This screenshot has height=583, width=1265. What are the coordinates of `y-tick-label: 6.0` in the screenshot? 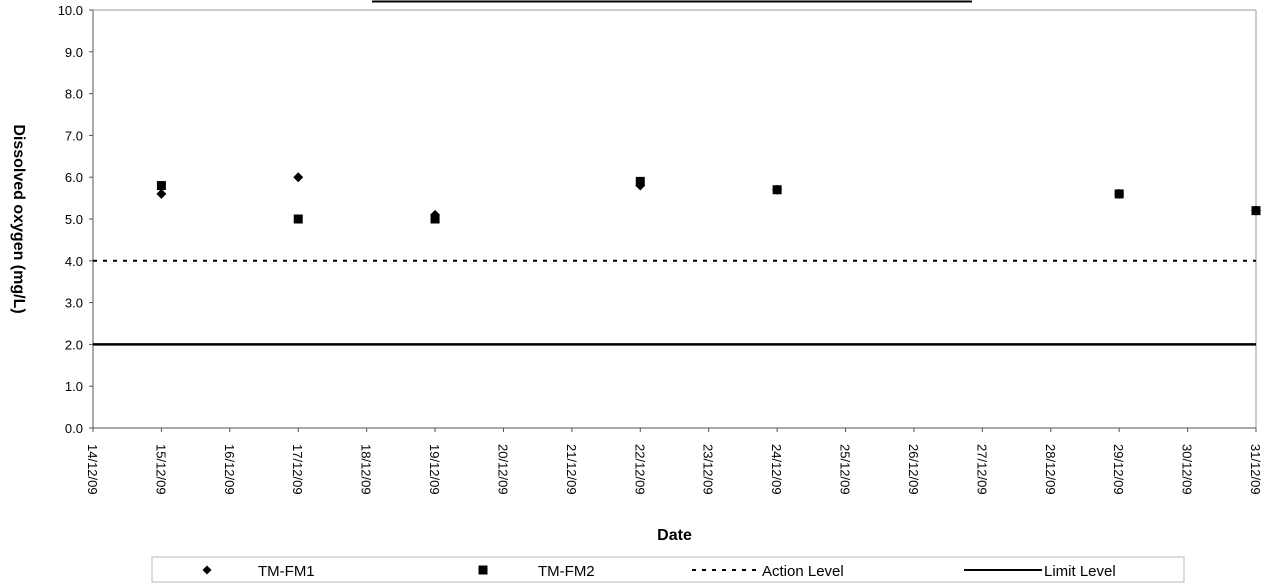 It's located at (74, 177).